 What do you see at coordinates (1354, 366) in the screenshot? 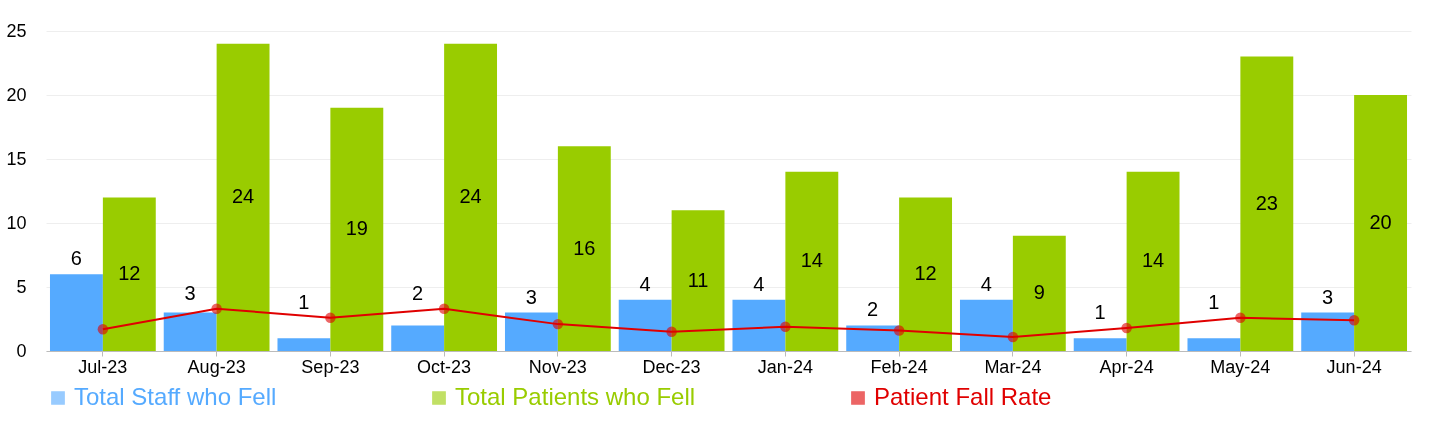
I see `x-tick-label: Jun-24` at bounding box center [1354, 366].